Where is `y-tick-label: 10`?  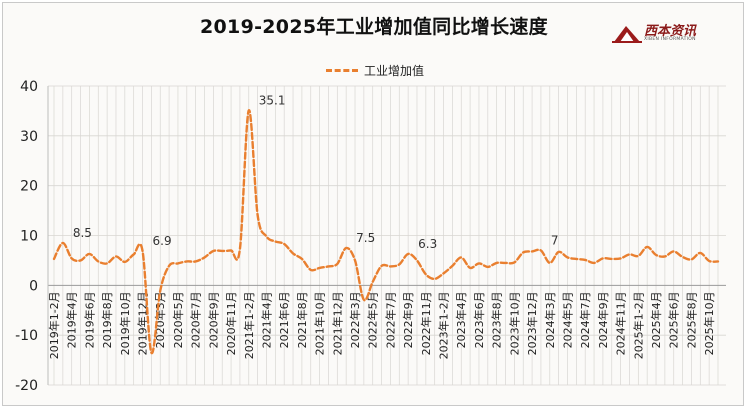 y-tick-label: 10 is located at coordinates (29, 237).